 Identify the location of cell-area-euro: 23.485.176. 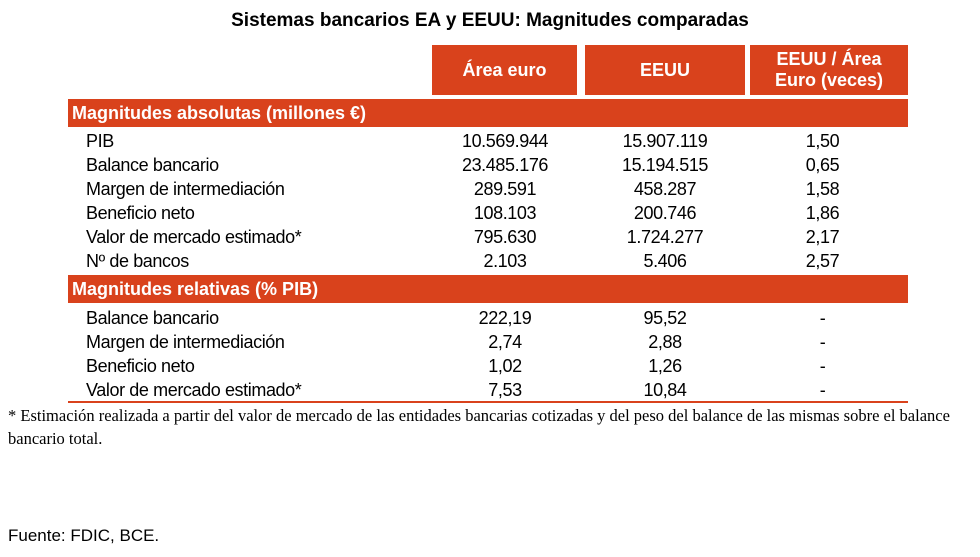
(505, 165).